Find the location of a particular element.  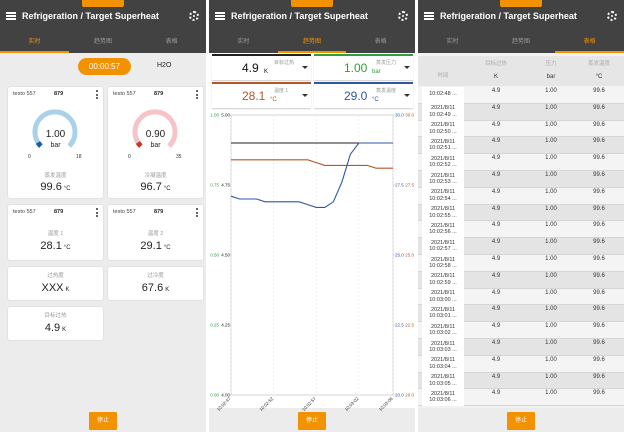

y-tick-label: 4.00 is located at coordinates (225, 395).